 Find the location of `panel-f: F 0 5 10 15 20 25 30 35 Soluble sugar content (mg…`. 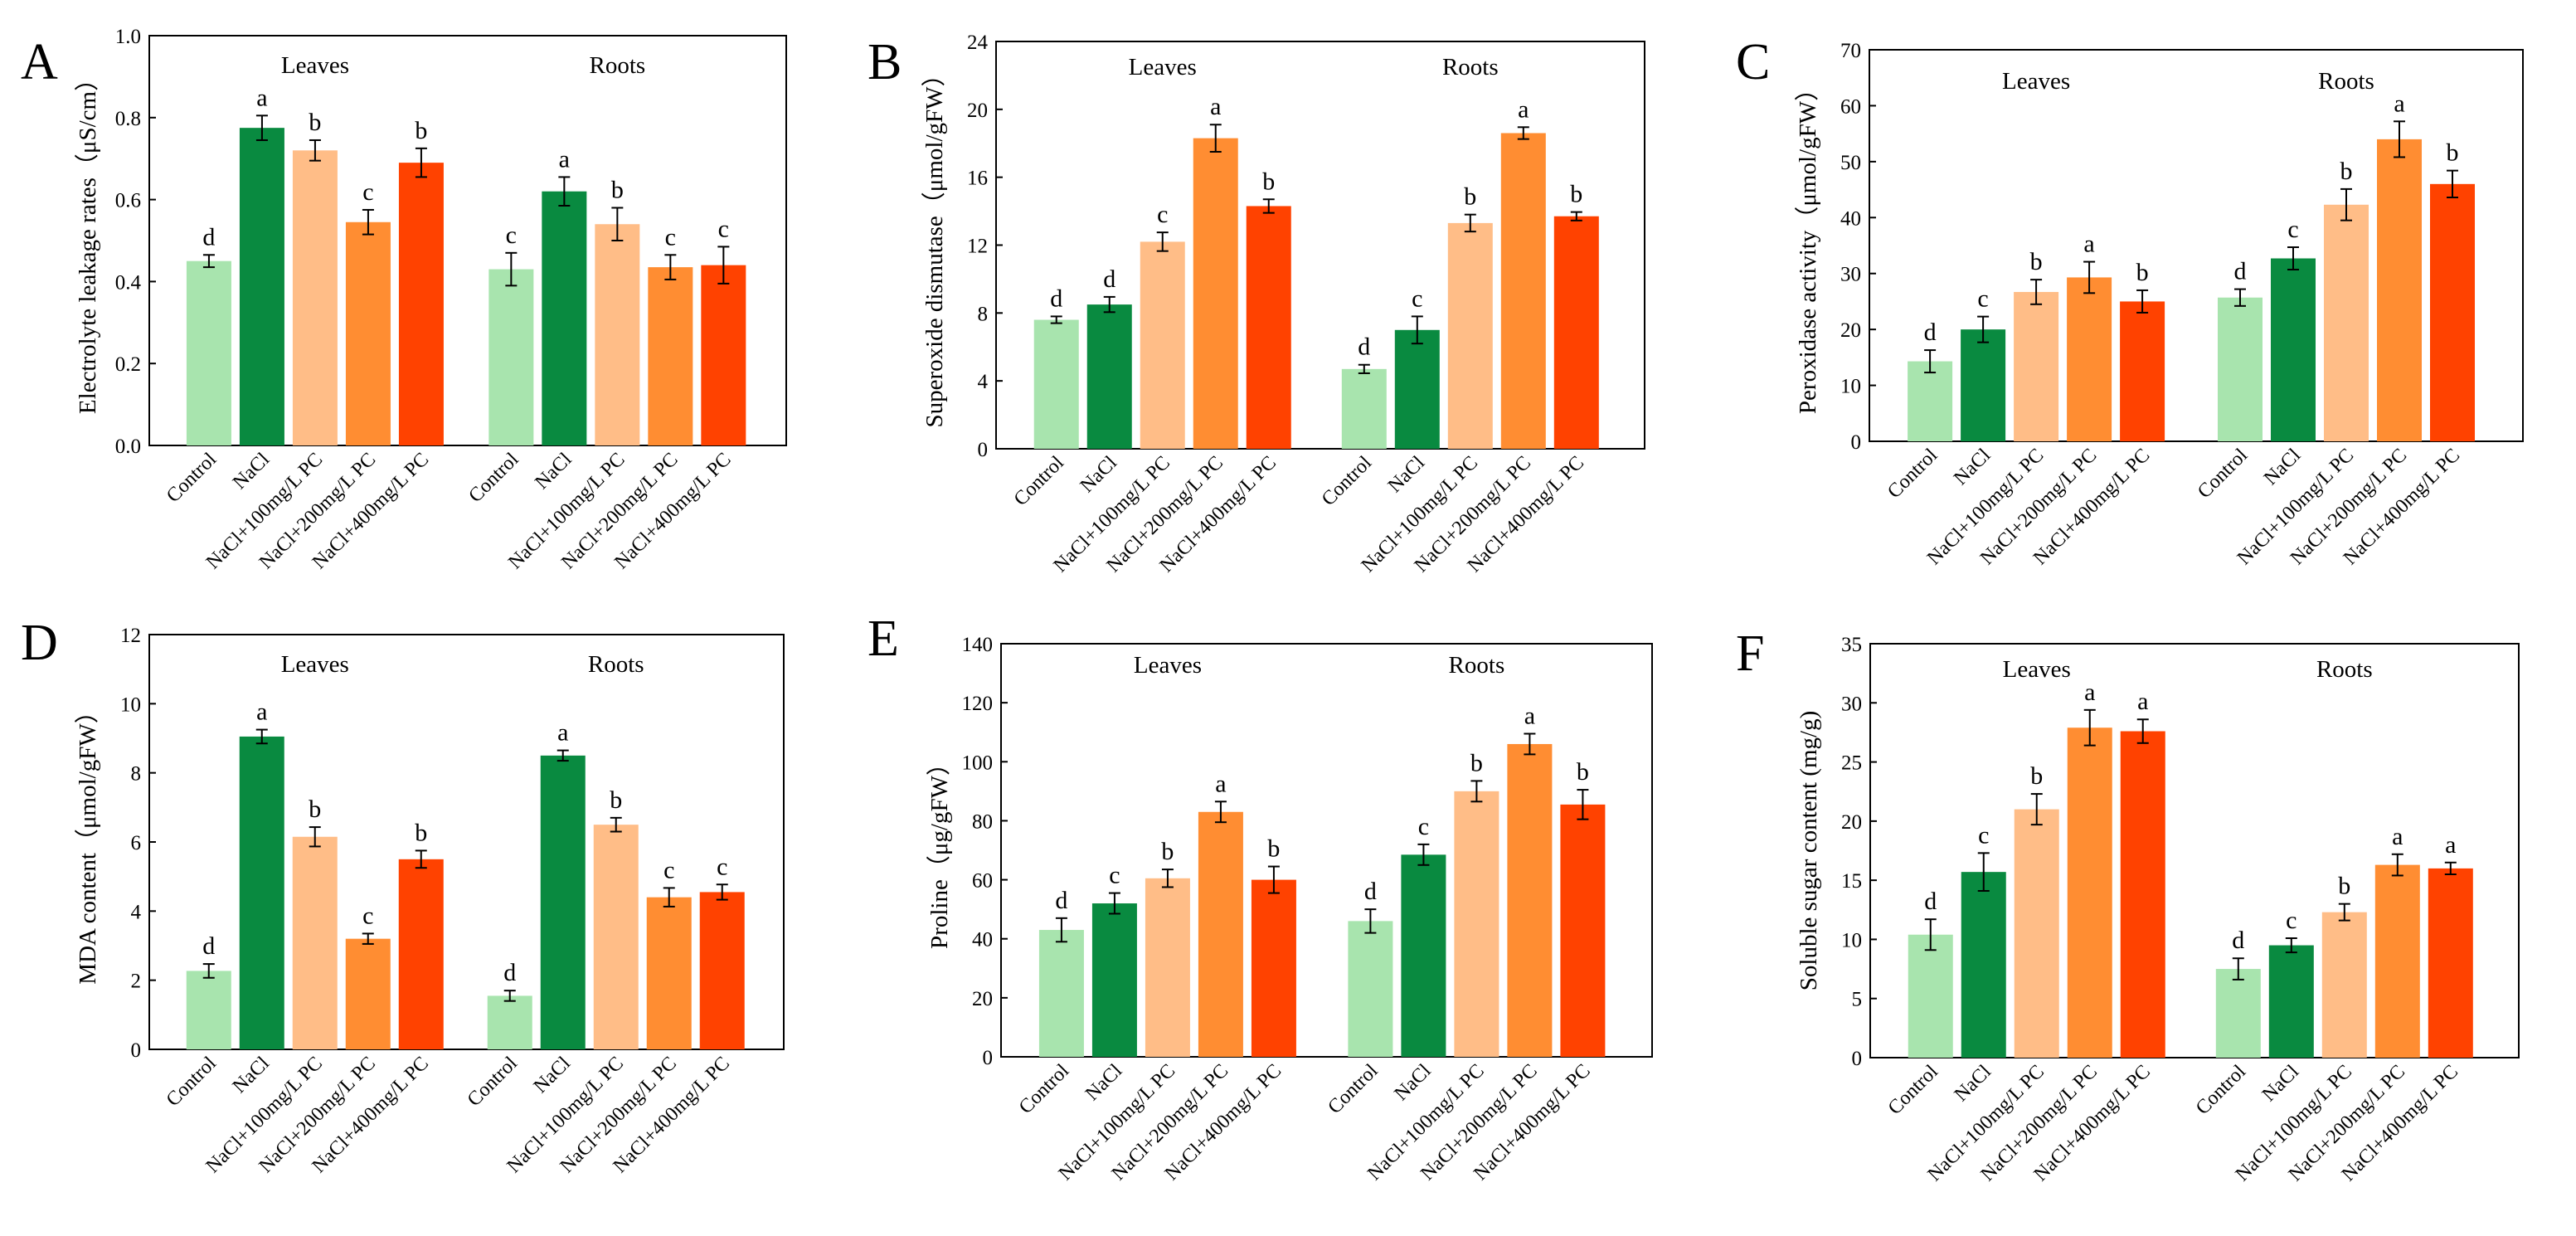

panel-f: F 0 5 10 15 20 25 30 35 Soluble sugar content (mg… is located at coordinates (2128, 905).